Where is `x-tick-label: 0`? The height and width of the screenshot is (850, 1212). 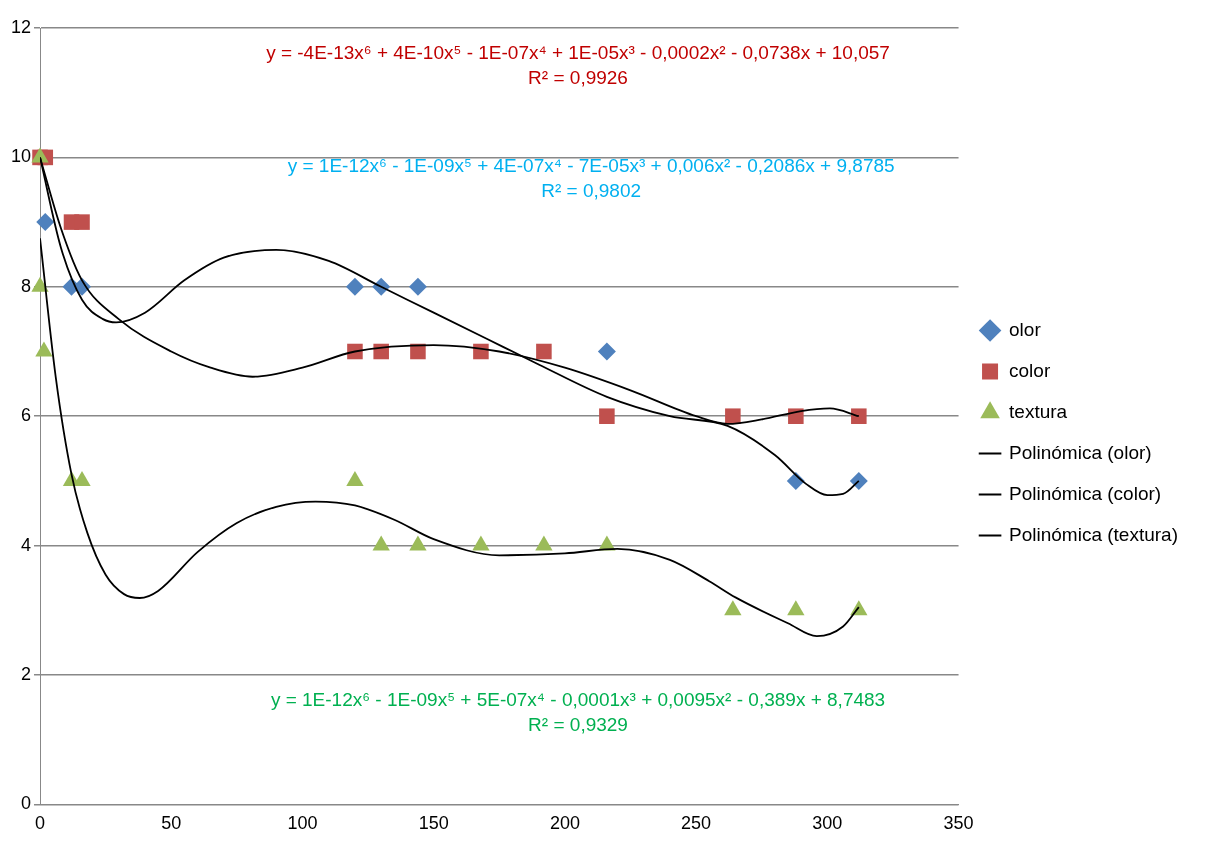 x-tick-label: 0 is located at coordinates (40, 823).